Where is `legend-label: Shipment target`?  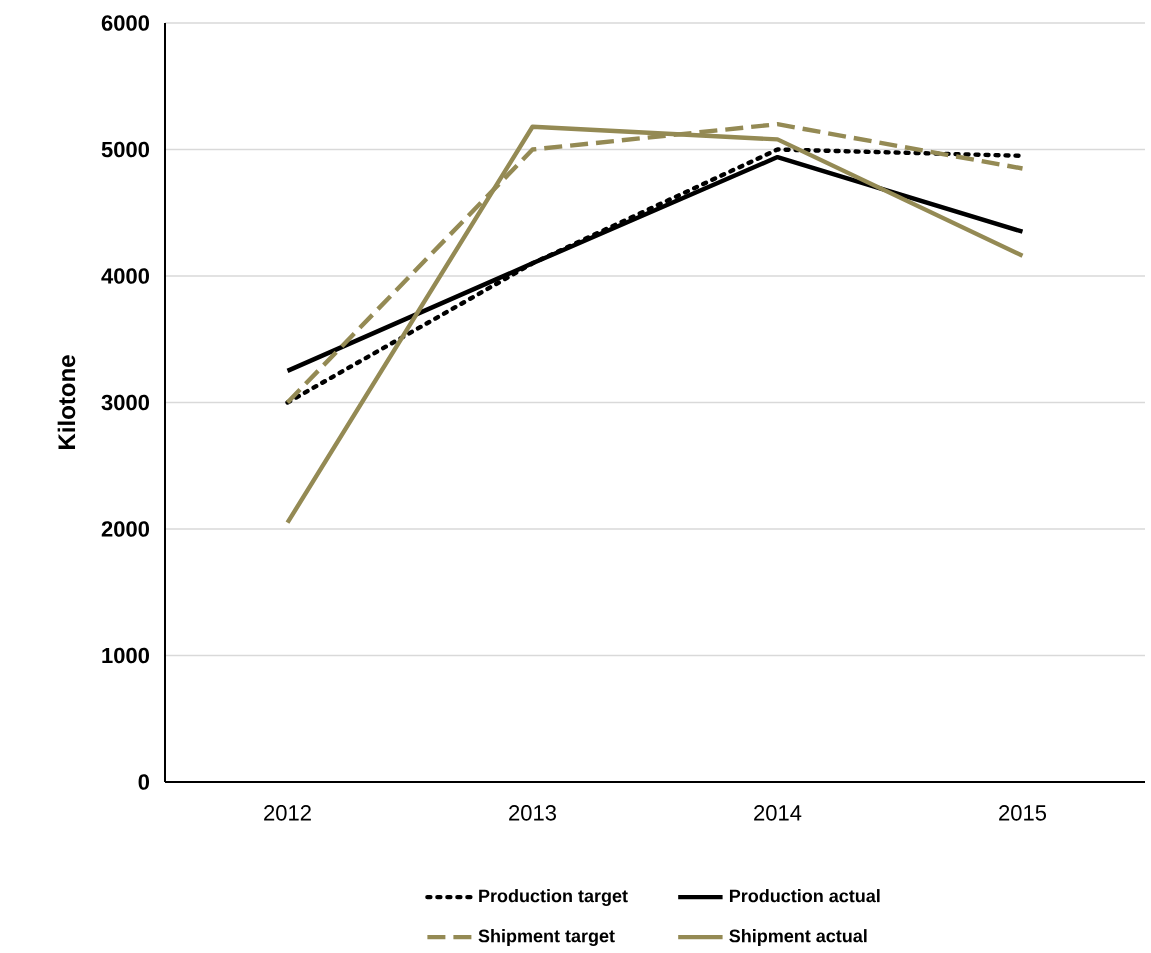 legend-label: Shipment target is located at coordinates (546, 937).